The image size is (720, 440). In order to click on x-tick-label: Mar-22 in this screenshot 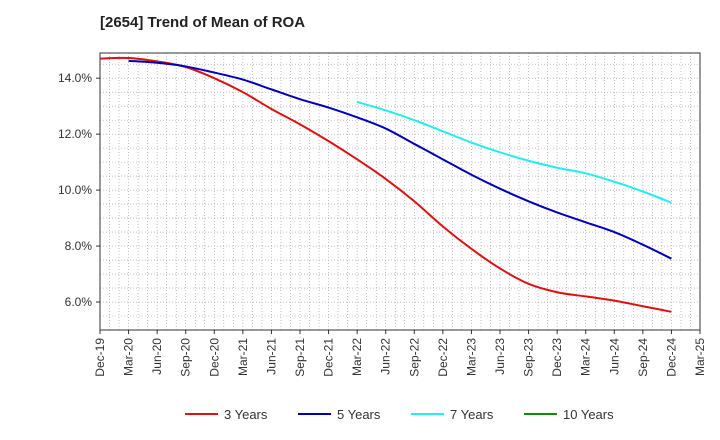, I will do `click(357, 357)`.